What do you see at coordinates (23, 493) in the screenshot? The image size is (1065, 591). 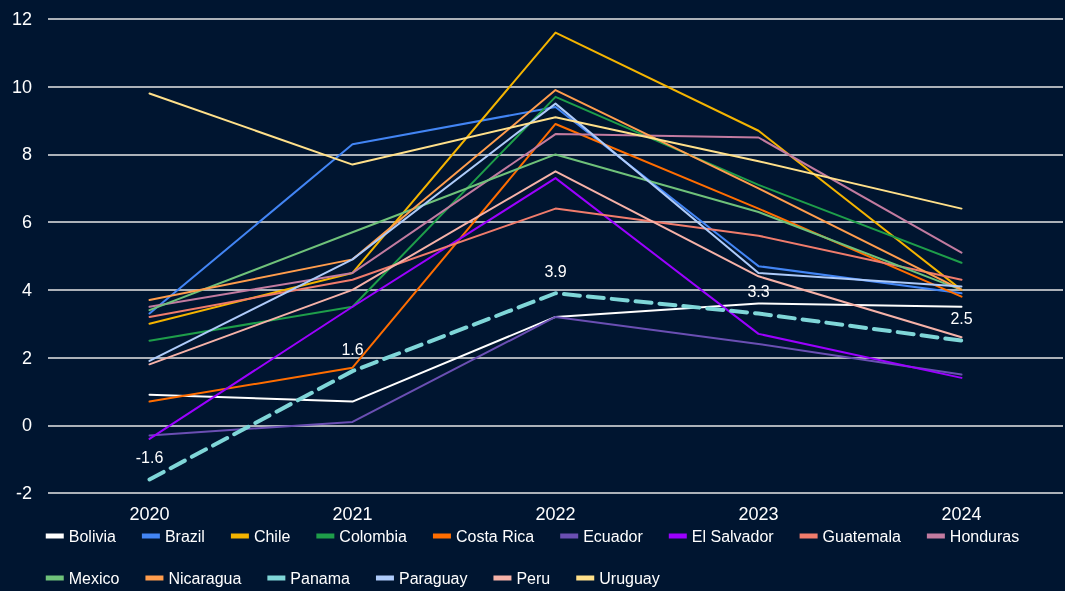 I see `y-tick-label: -2` at bounding box center [23, 493].